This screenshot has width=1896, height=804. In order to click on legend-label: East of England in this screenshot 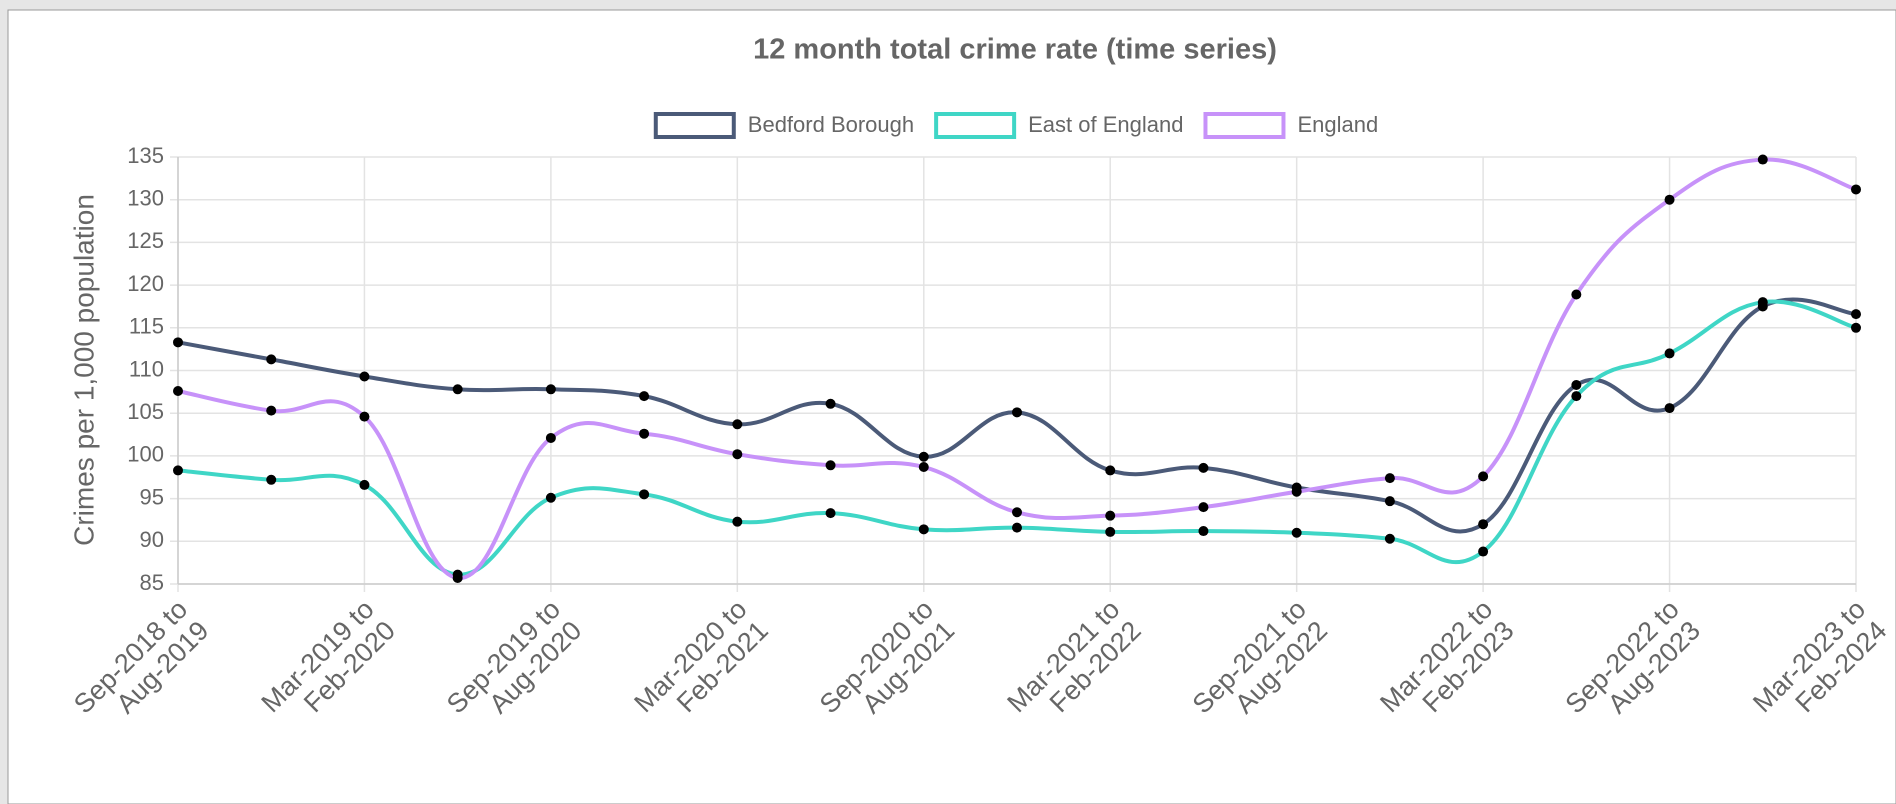, I will do `click(1105, 124)`.